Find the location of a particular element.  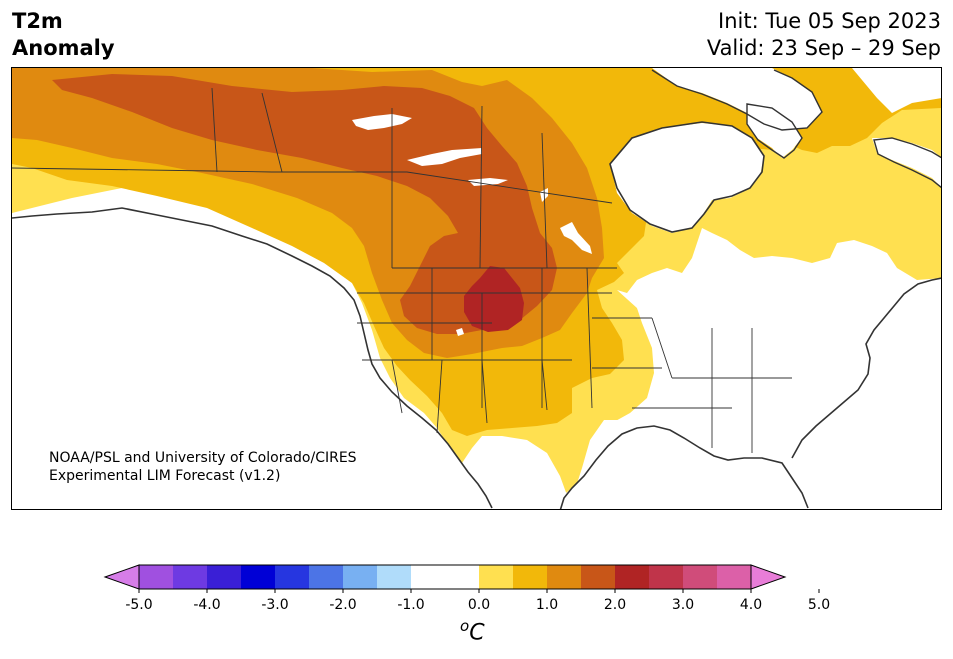

coastline-hudson is located at coordinates (687, 177).